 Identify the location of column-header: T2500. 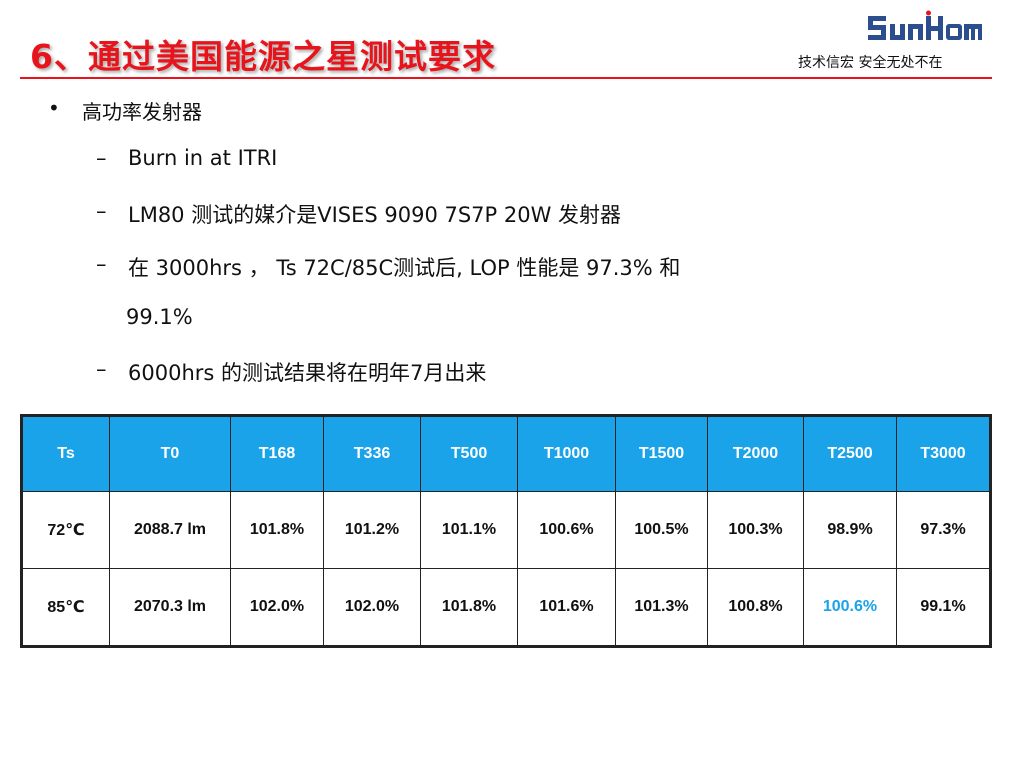
(850, 453).